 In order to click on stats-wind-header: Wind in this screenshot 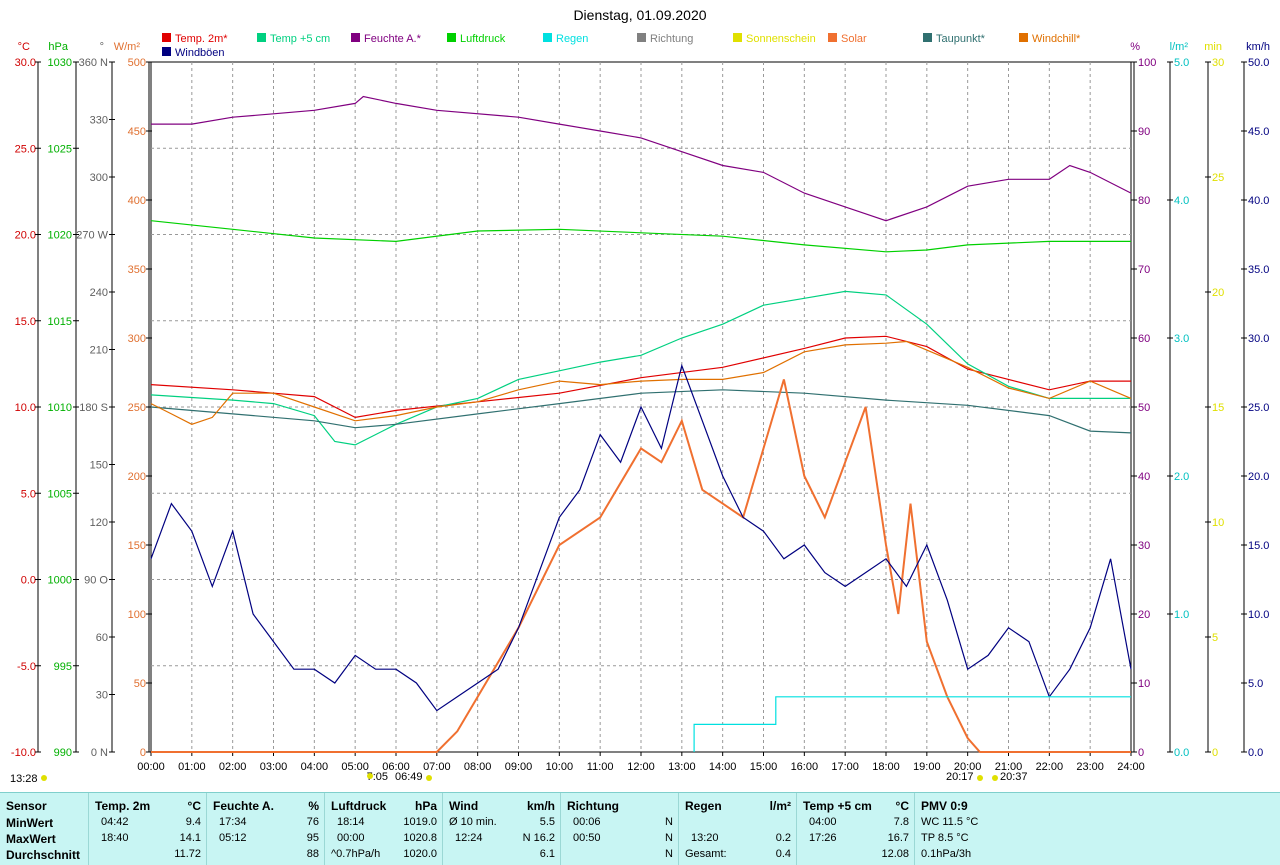, I will do `click(464, 806)`.